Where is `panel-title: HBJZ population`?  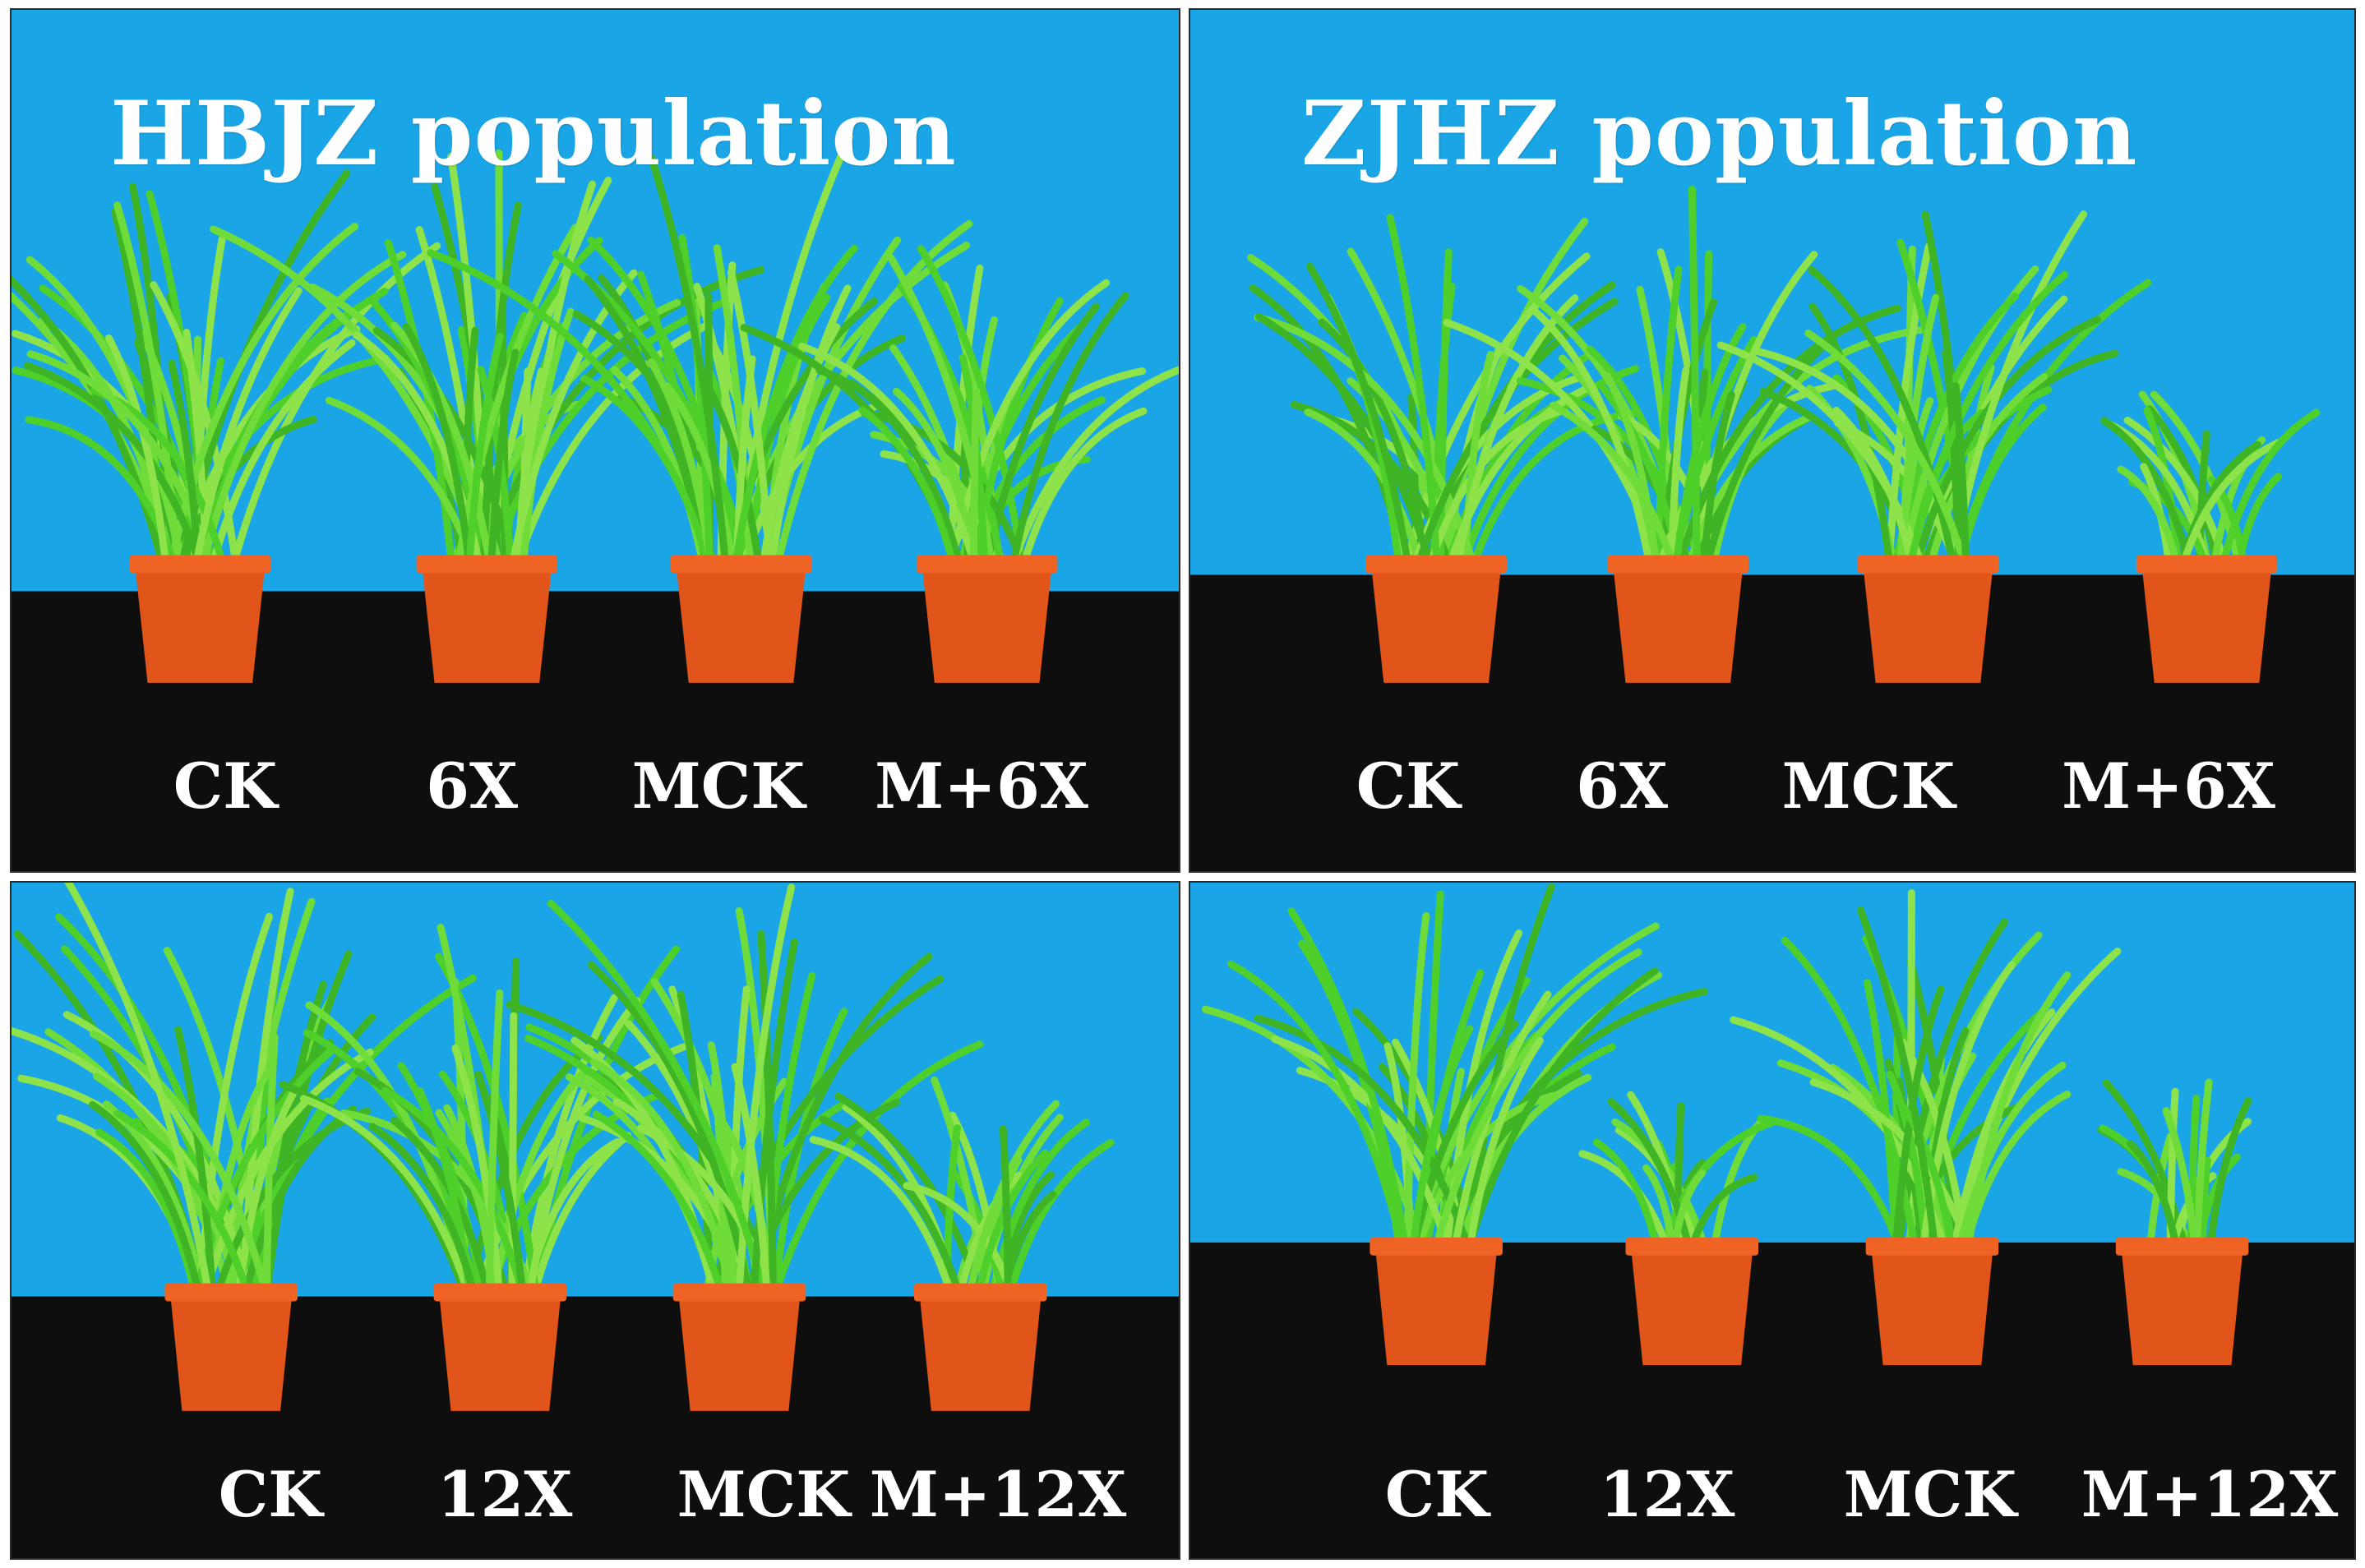 panel-title: HBJZ population is located at coordinates (533, 134).